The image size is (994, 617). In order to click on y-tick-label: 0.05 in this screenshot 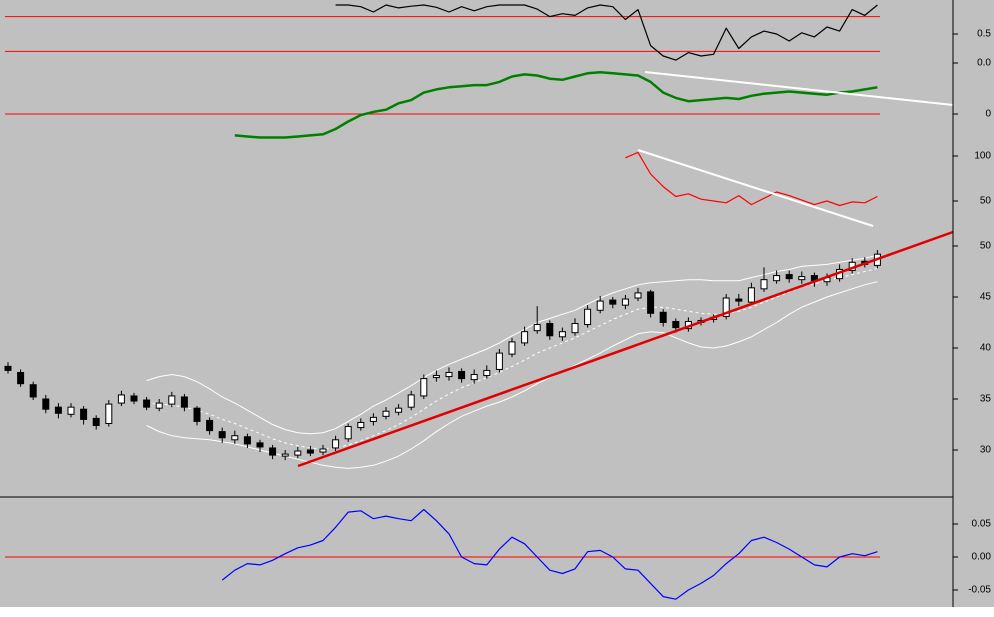, I will do `click(982, 524)`.